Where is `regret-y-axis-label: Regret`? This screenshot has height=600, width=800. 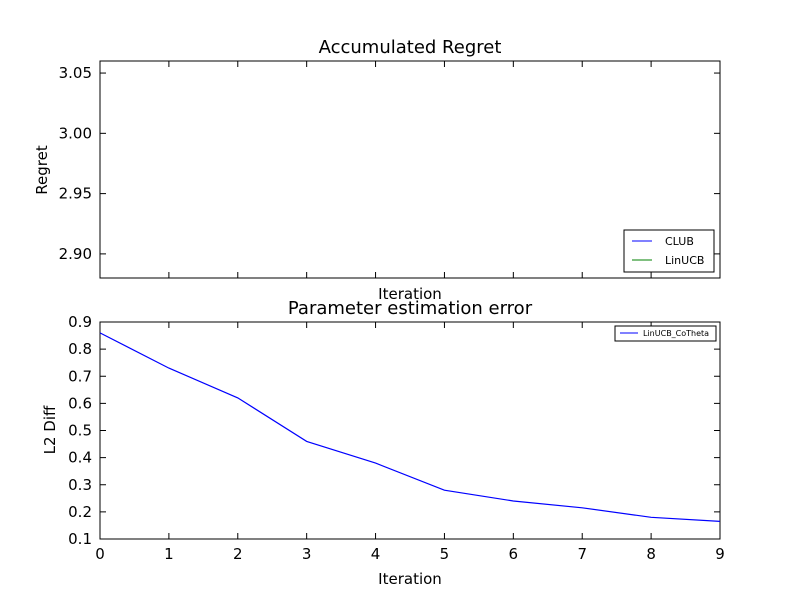 regret-y-axis-label: Regret is located at coordinates (42, 170).